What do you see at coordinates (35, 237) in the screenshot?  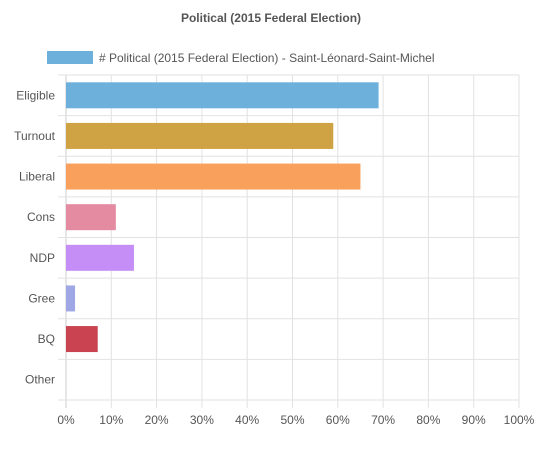 I see `y-axis-labels: Eligible Turnout Liberal Cons NDP Gree BQ Other` at bounding box center [35, 237].